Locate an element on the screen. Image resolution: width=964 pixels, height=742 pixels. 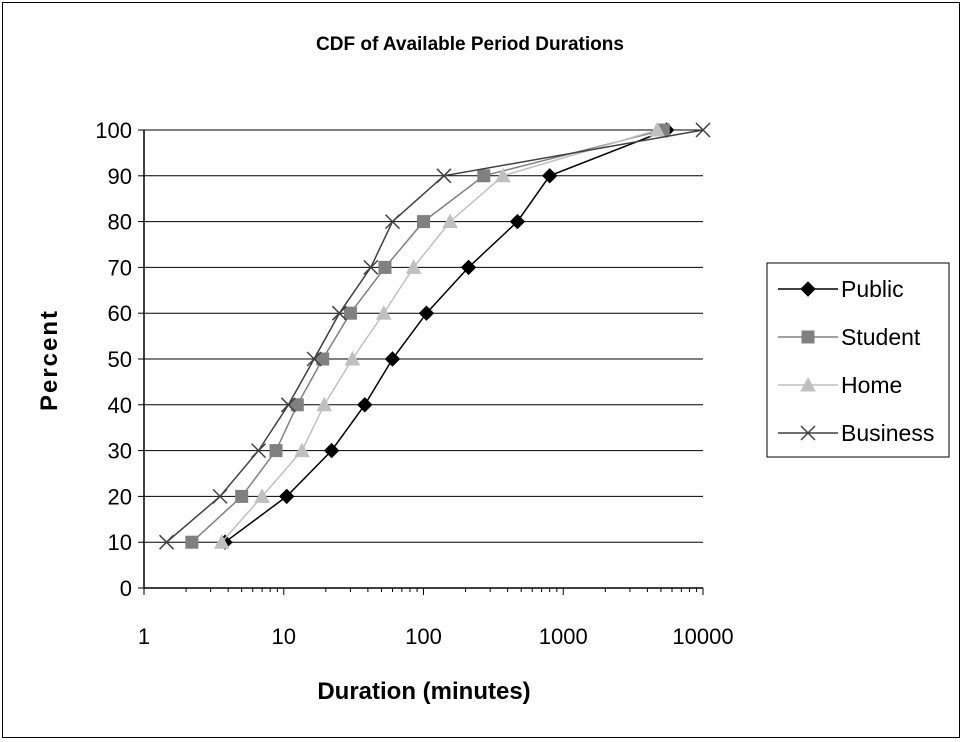
y-tick-label: 90 is located at coordinates (120, 176).